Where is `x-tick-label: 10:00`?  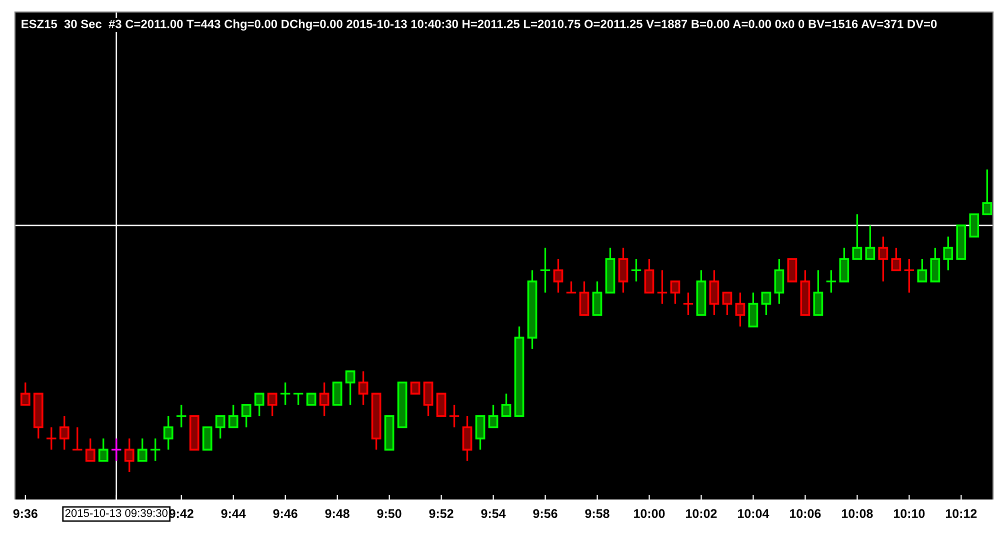
x-tick-label: 10:00 is located at coordinates (649, 513).